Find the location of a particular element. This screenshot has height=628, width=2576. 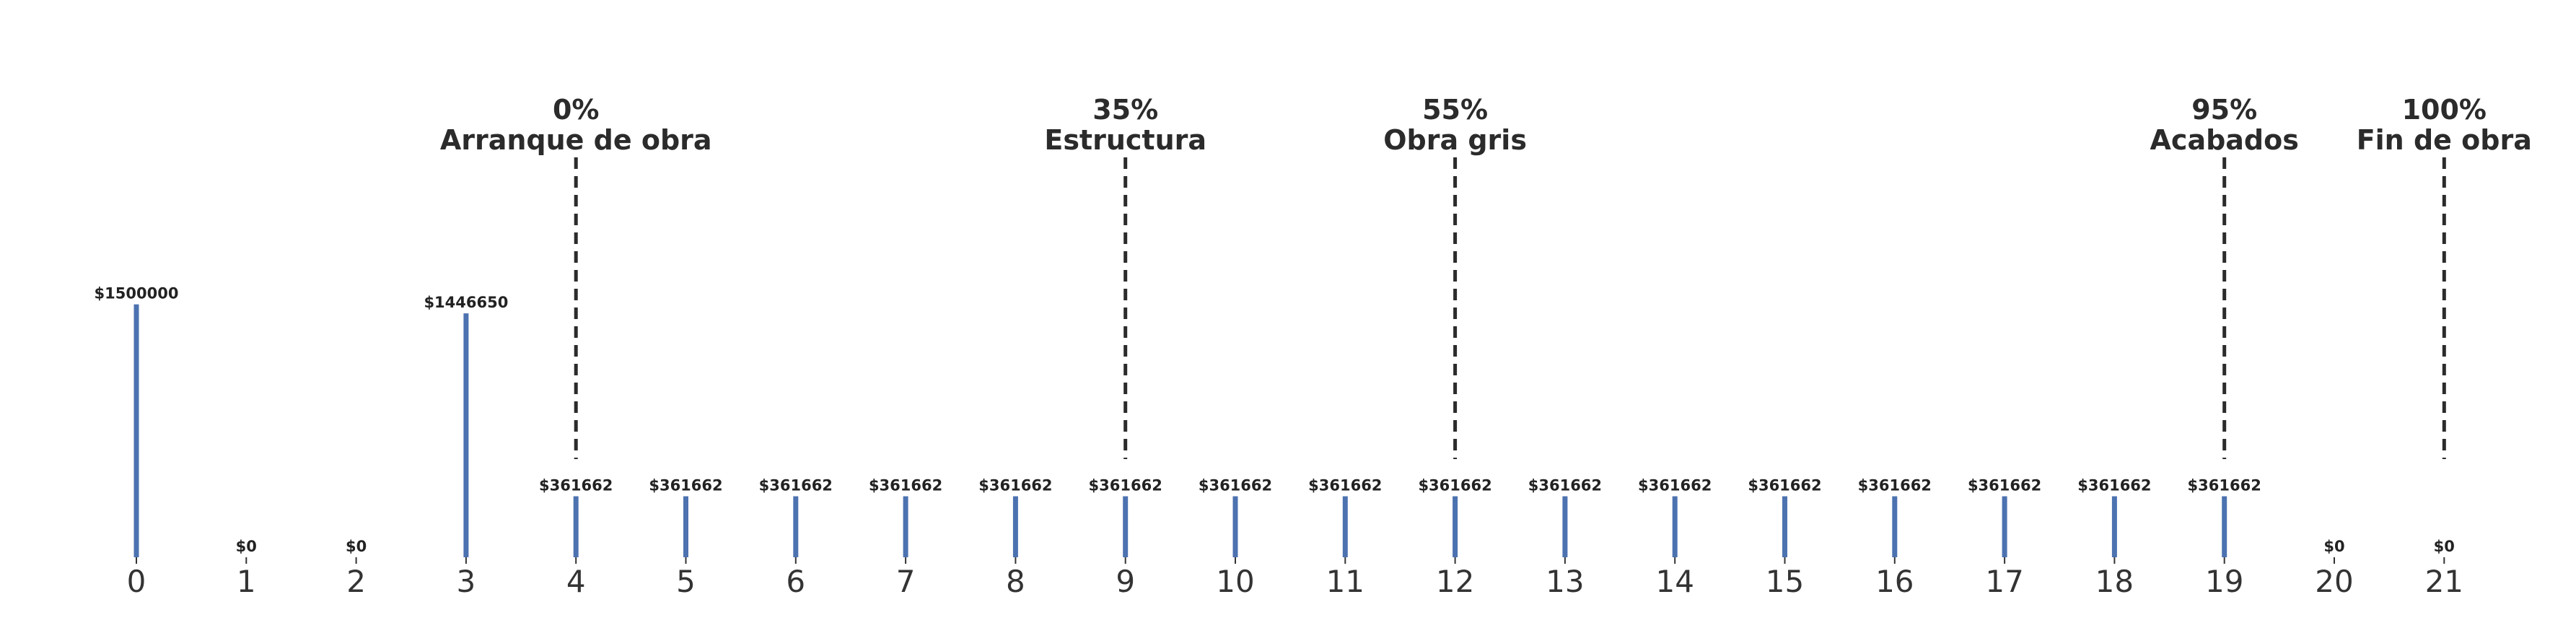

x-tick-label-18: 18 is located at coordinates (2114, 581).